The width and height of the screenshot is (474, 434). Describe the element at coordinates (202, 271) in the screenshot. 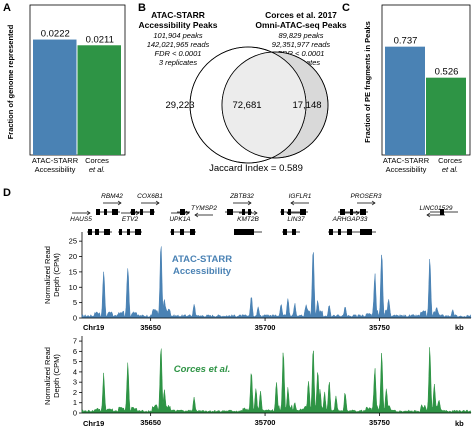

I see `track-top-label-2: Accessibility` at that location.